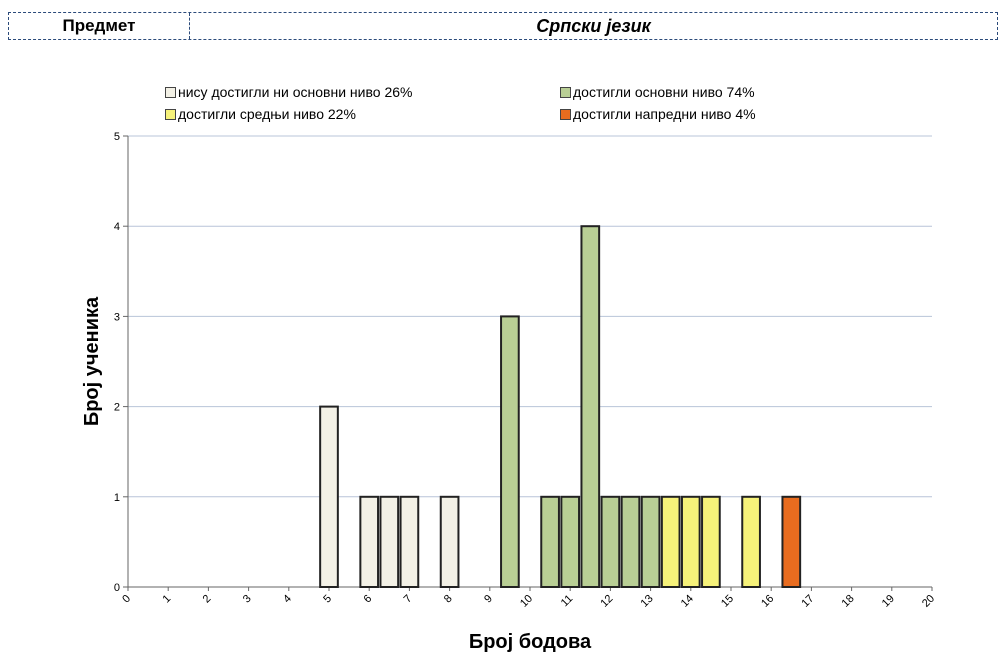  What do you see at coordinates (488, 599) in the screenshot?
I see `x-tick-label: 9` at bounding box center [488, 599].